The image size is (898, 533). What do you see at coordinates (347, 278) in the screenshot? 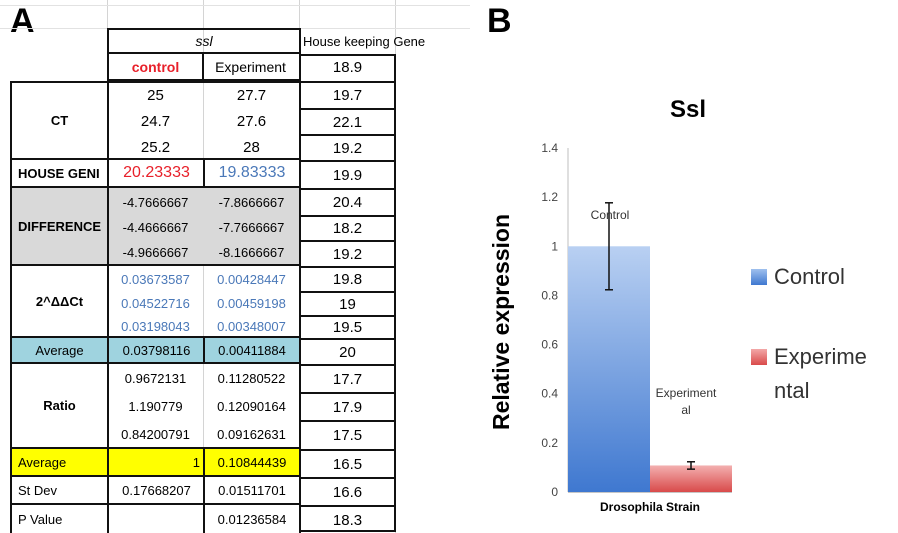
I see `housekeeping-value: 19.8` at bounding box center [347, 278].